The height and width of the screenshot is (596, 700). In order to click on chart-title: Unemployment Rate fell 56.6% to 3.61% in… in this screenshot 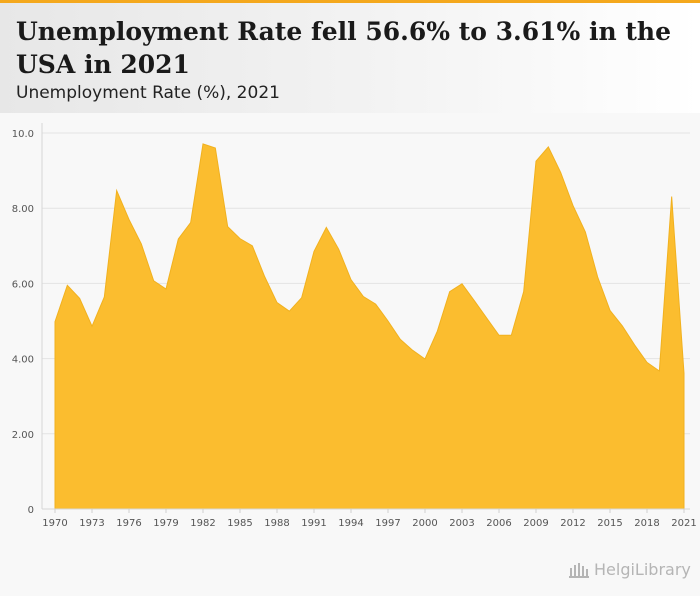, I will do `click(343, 48)`.